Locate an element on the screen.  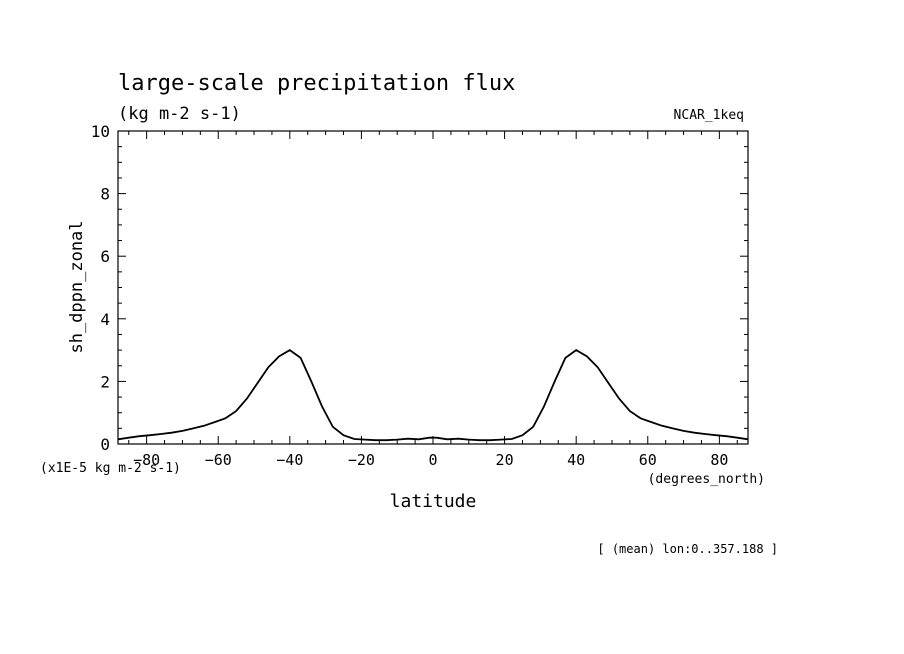
x-units-label: (degrees_north) is located at coordinates (706, 479).